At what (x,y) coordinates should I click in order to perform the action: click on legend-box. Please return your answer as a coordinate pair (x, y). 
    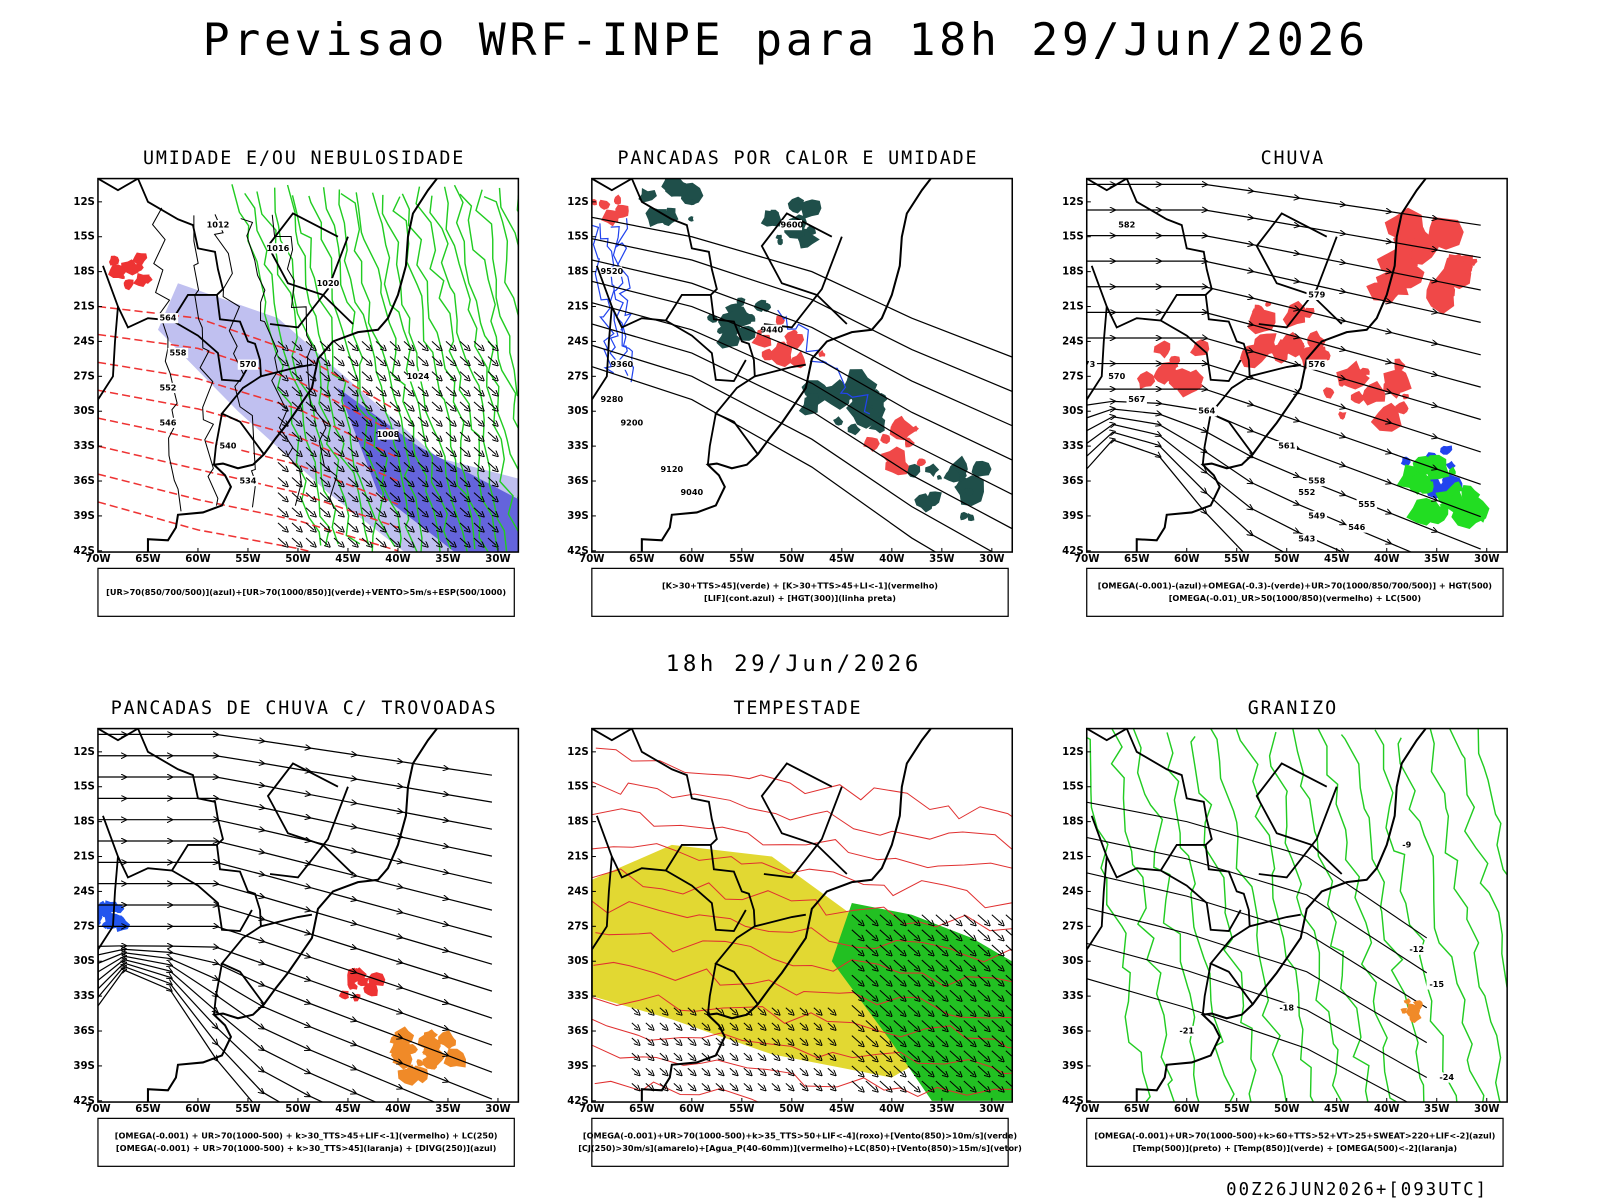
    Looking at the image, I should click on (306, 1142).